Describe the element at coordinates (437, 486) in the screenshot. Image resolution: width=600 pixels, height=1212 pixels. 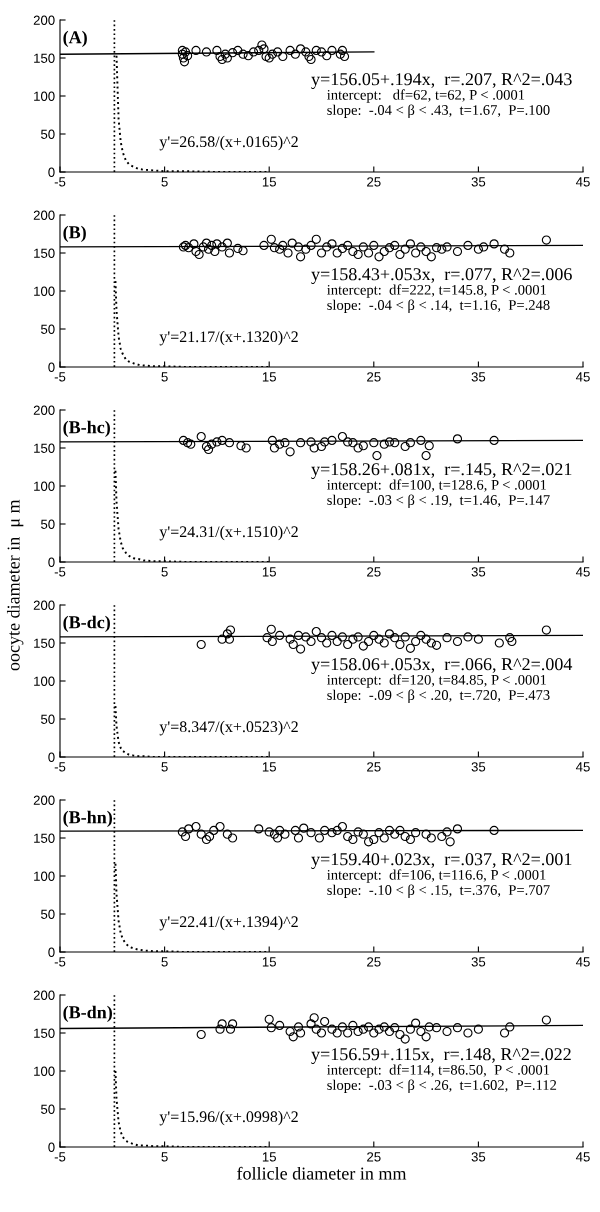
I see `annotation: intercept: df=100, t=128.6, P < .0001` at that location.